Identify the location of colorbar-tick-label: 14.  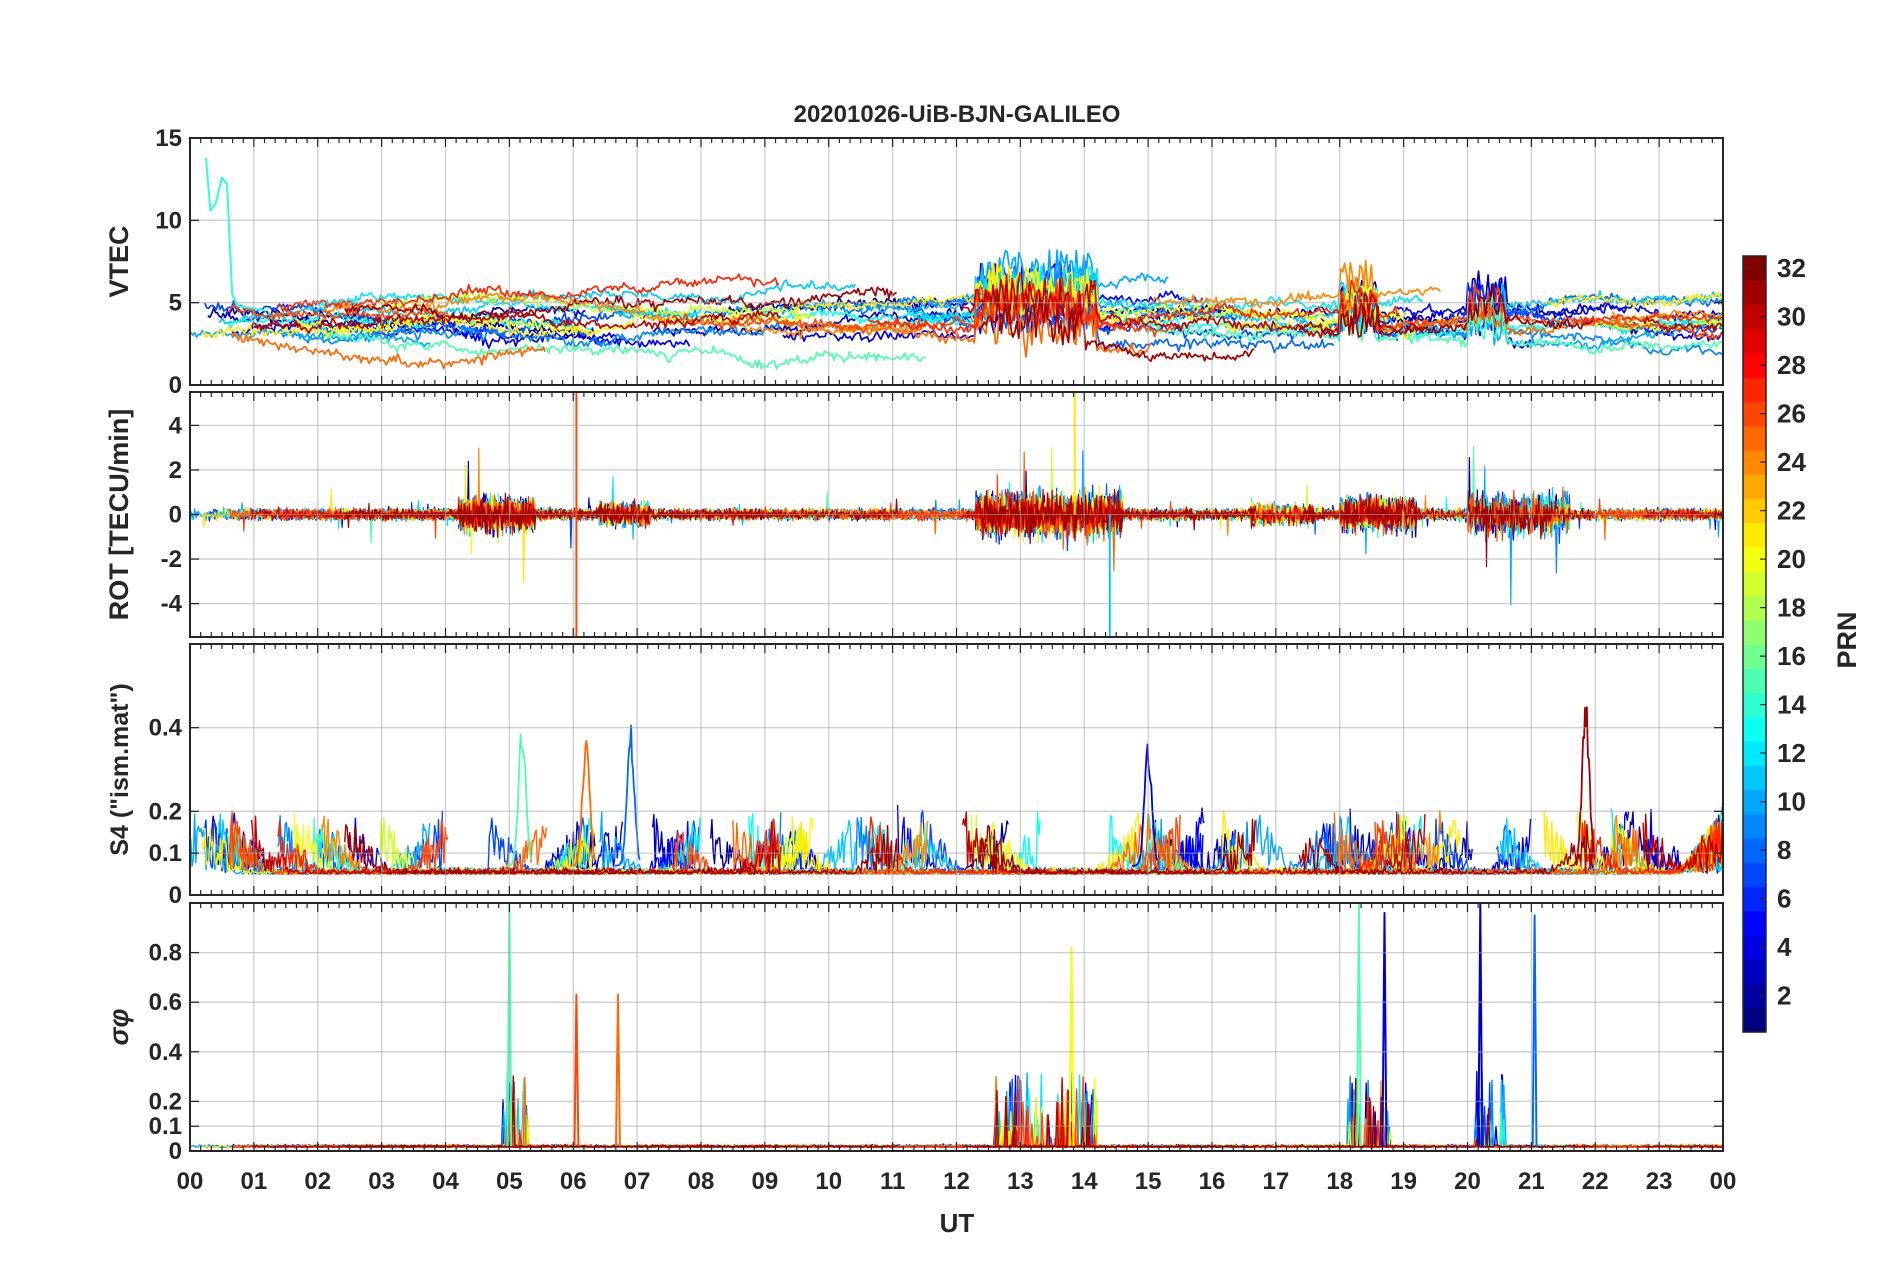
(1791, 705).